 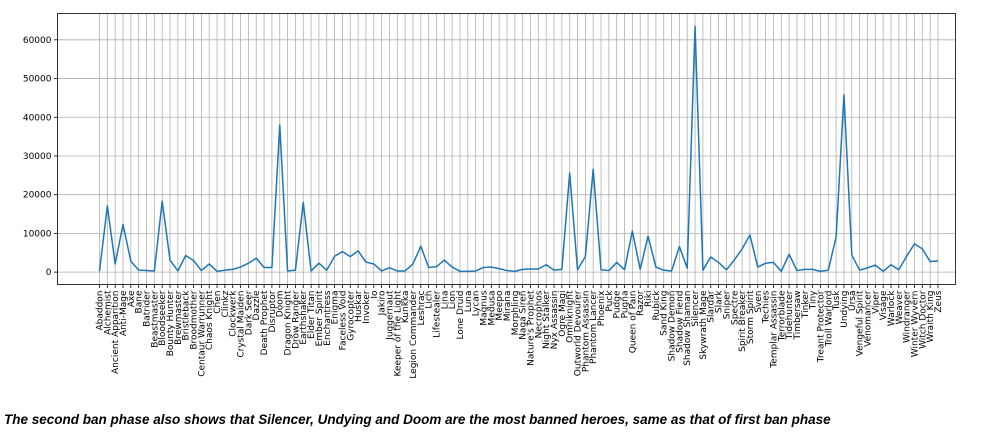 What do you see at coordinates (876, 302) in the screenshot?
I see `x-tick-label: Viper` at bounding box center [876, 302].